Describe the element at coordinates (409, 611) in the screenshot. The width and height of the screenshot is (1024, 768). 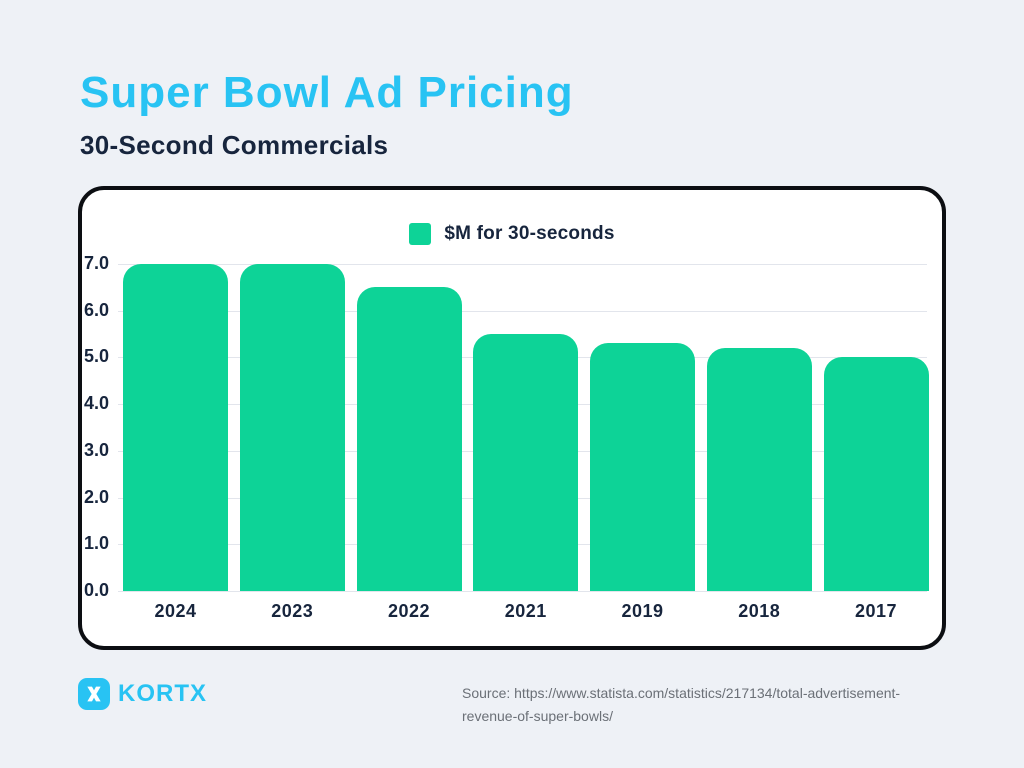
I see `x-tick-label: 2022` at that location.